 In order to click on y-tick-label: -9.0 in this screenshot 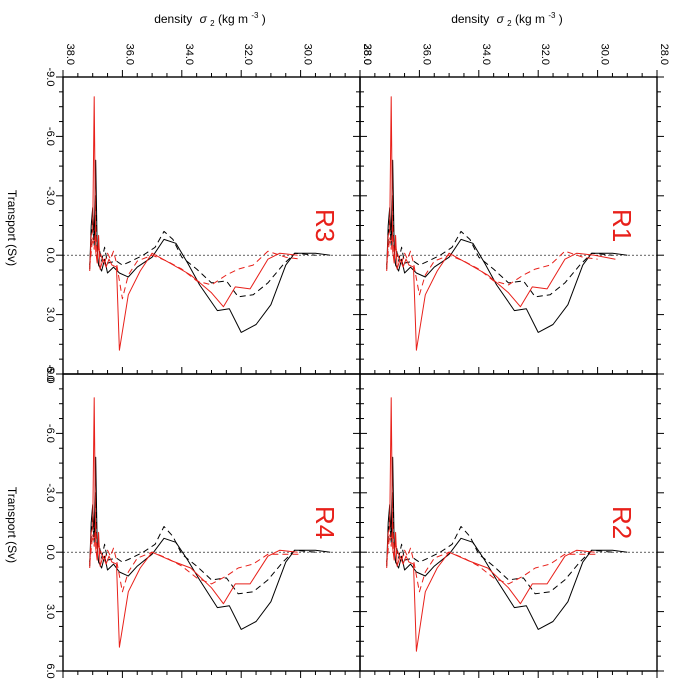, I will do `click(50, 374)`.